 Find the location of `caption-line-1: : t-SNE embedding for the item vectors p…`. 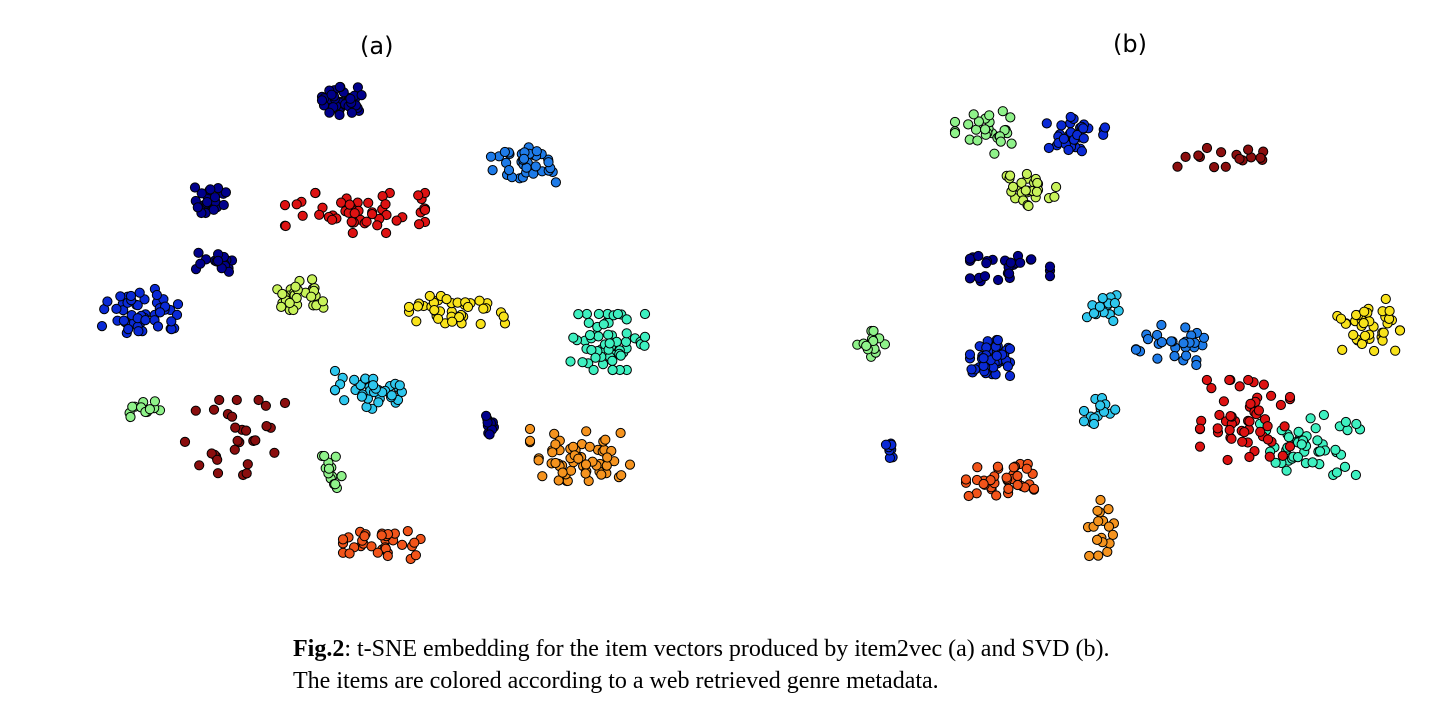

caption-line-1: : t-SNE embedding for the item vectors p… is located at coordinates (727, 649).